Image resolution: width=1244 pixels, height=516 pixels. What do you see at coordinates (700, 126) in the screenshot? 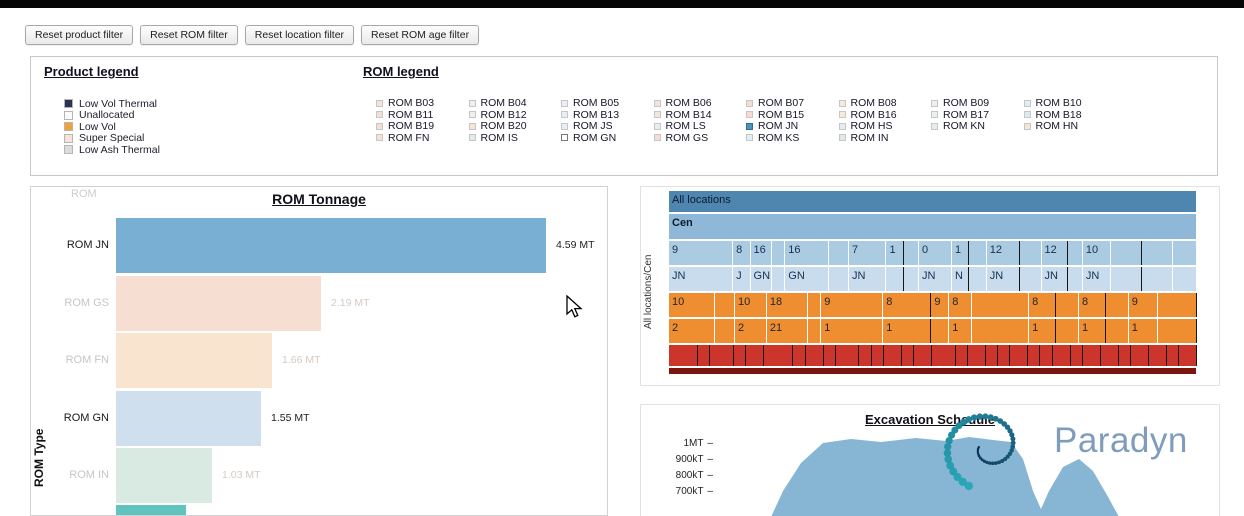
I see `rom-legend-item: ROM LS` at bounding box center [700, 126].